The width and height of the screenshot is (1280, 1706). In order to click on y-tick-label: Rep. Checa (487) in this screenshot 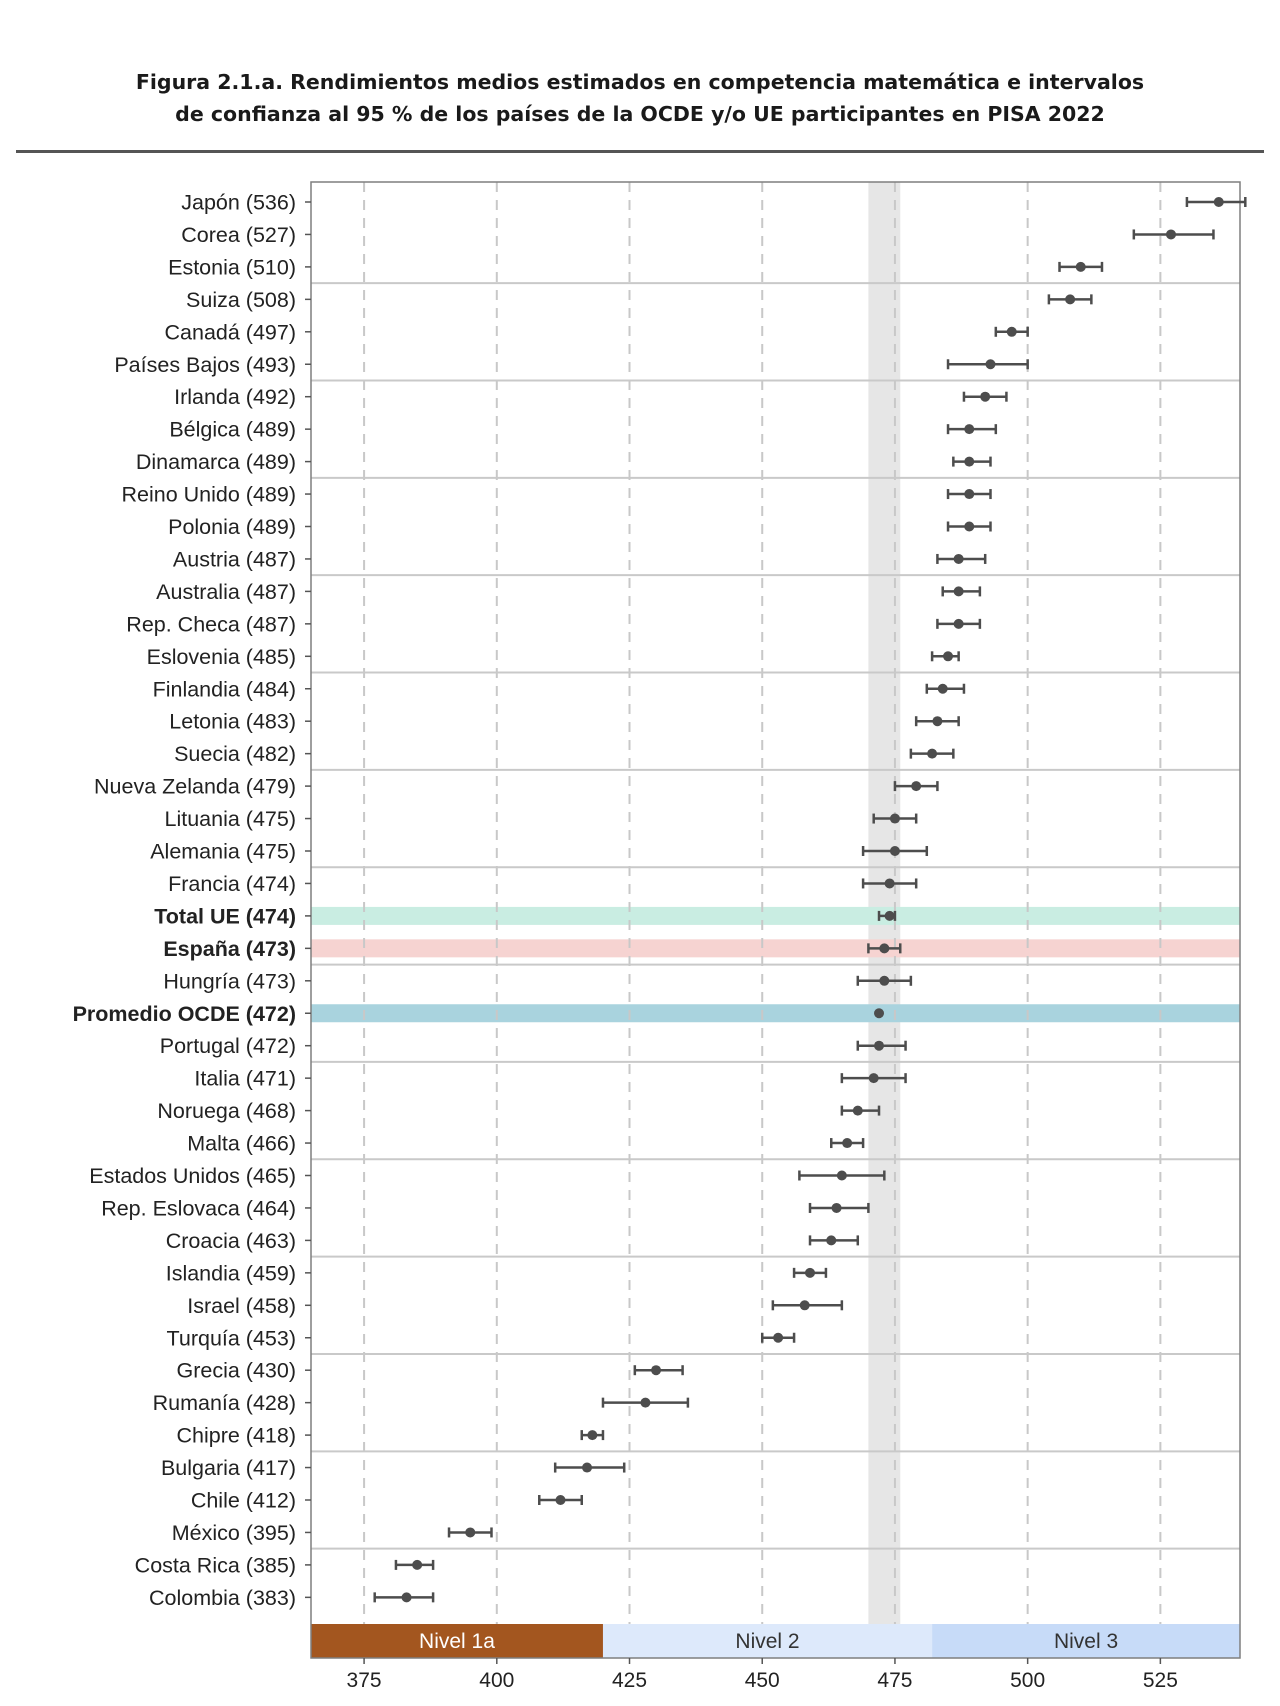, I will do `click(211, 624)`.